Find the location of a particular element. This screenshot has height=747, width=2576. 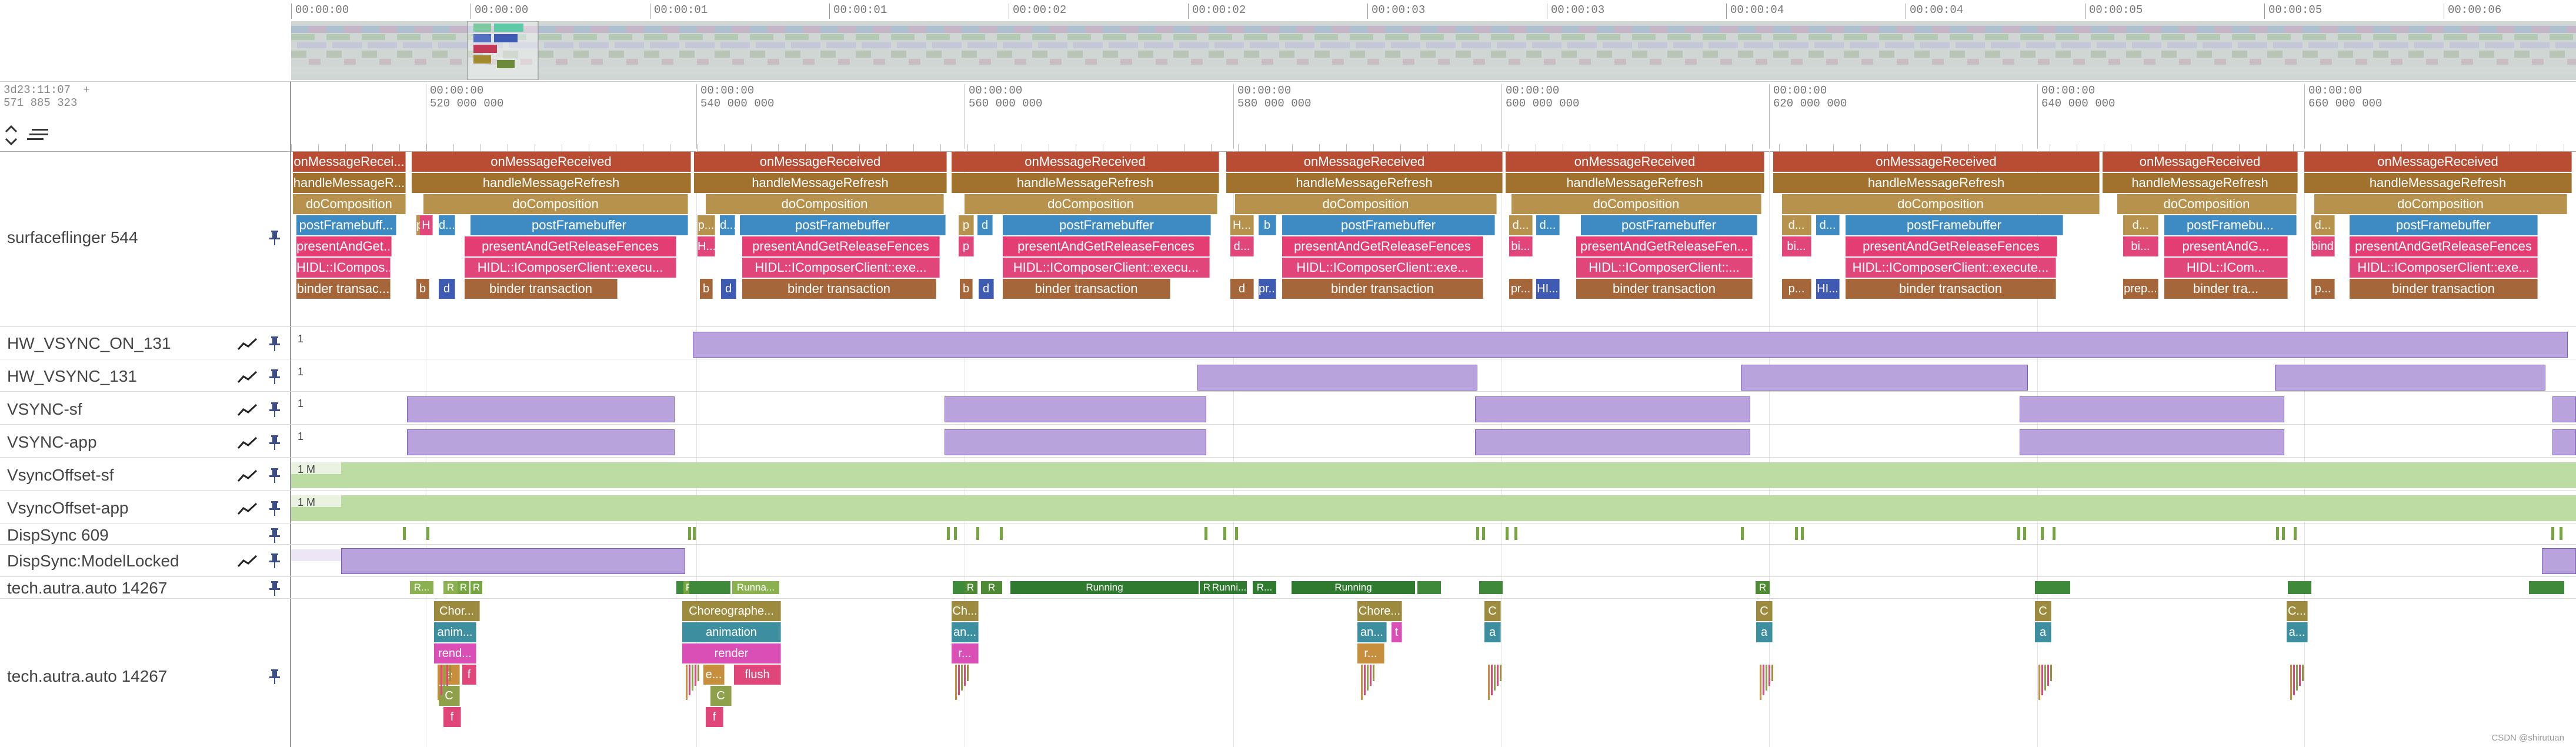

label-divider is located at coordinates (290, 414).